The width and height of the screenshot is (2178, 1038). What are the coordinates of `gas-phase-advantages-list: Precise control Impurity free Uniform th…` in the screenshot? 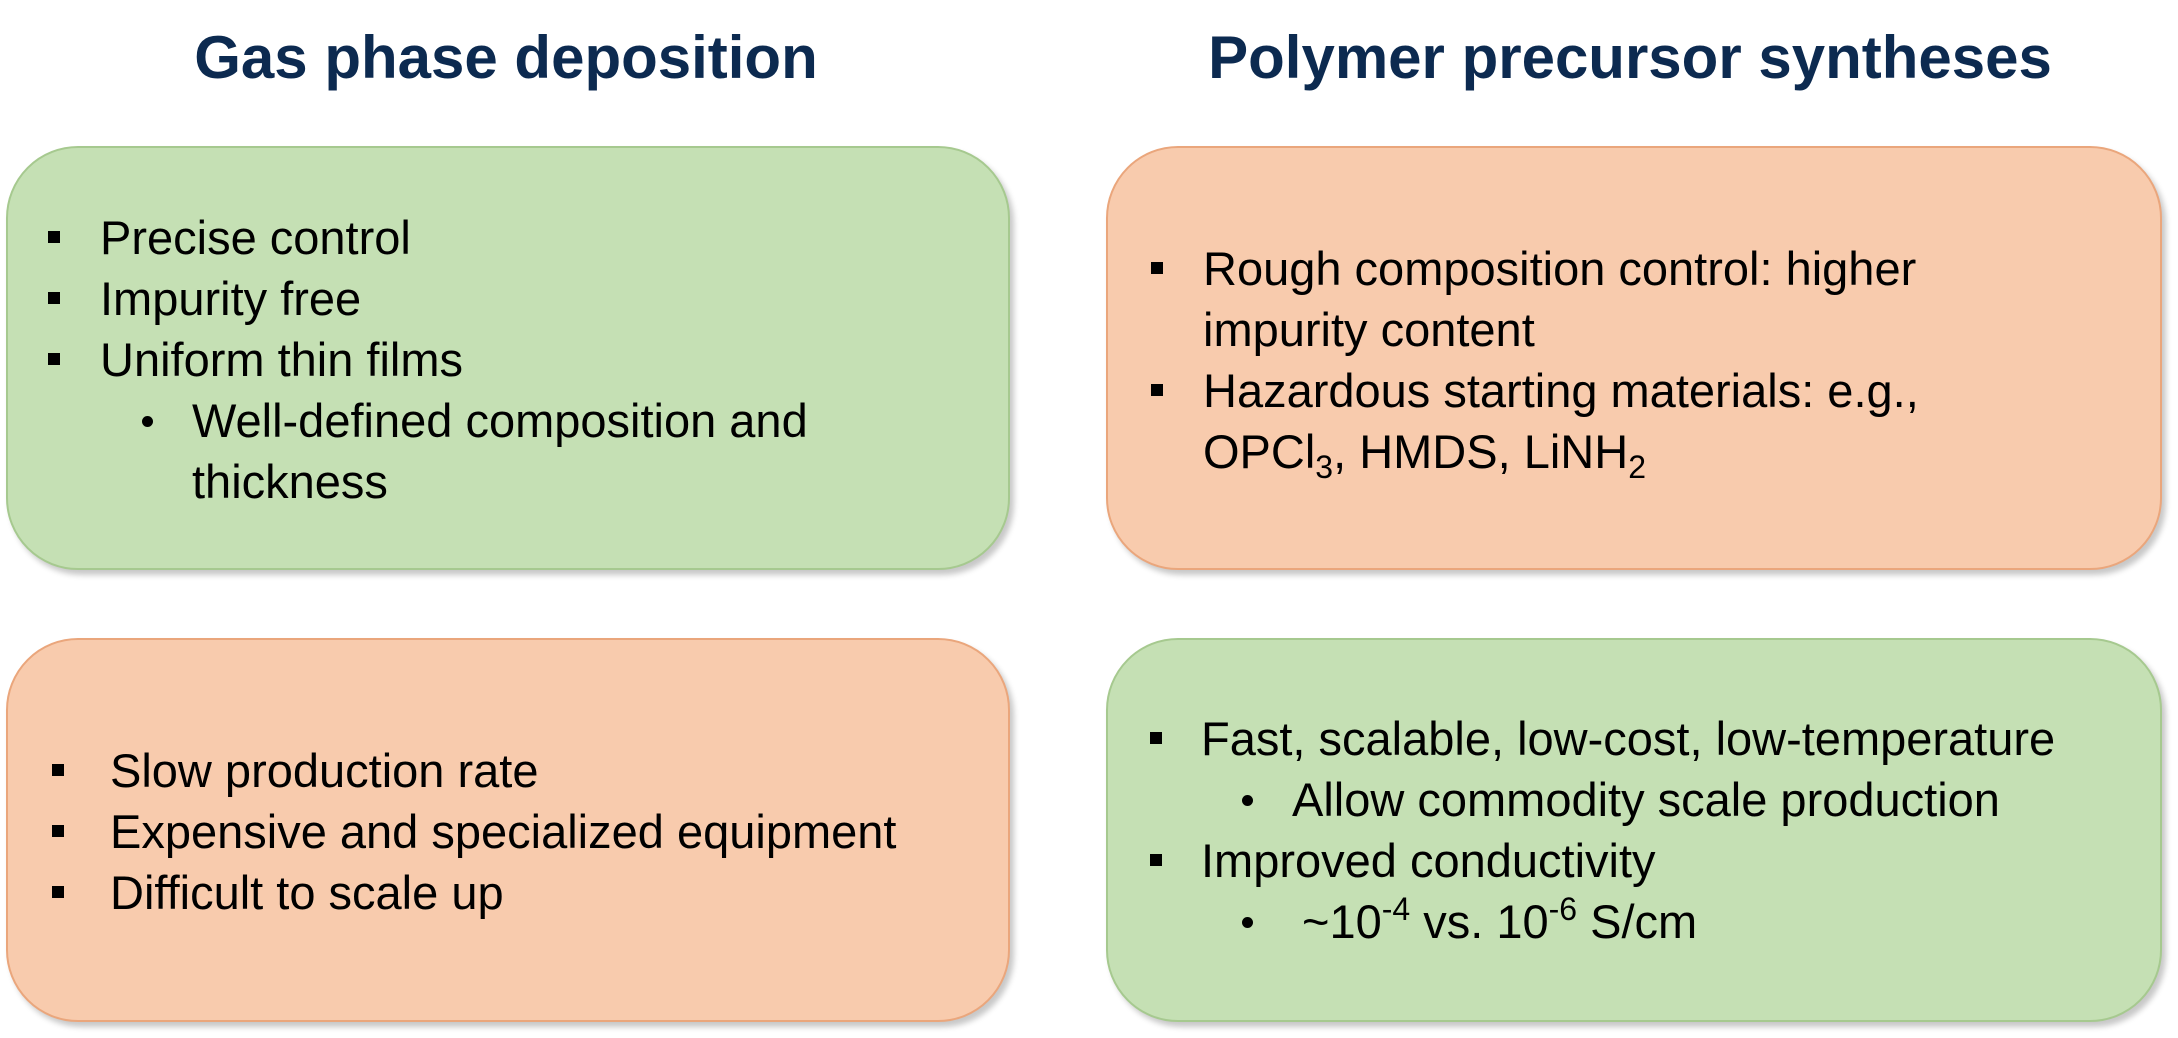 It's located at (428, 359).